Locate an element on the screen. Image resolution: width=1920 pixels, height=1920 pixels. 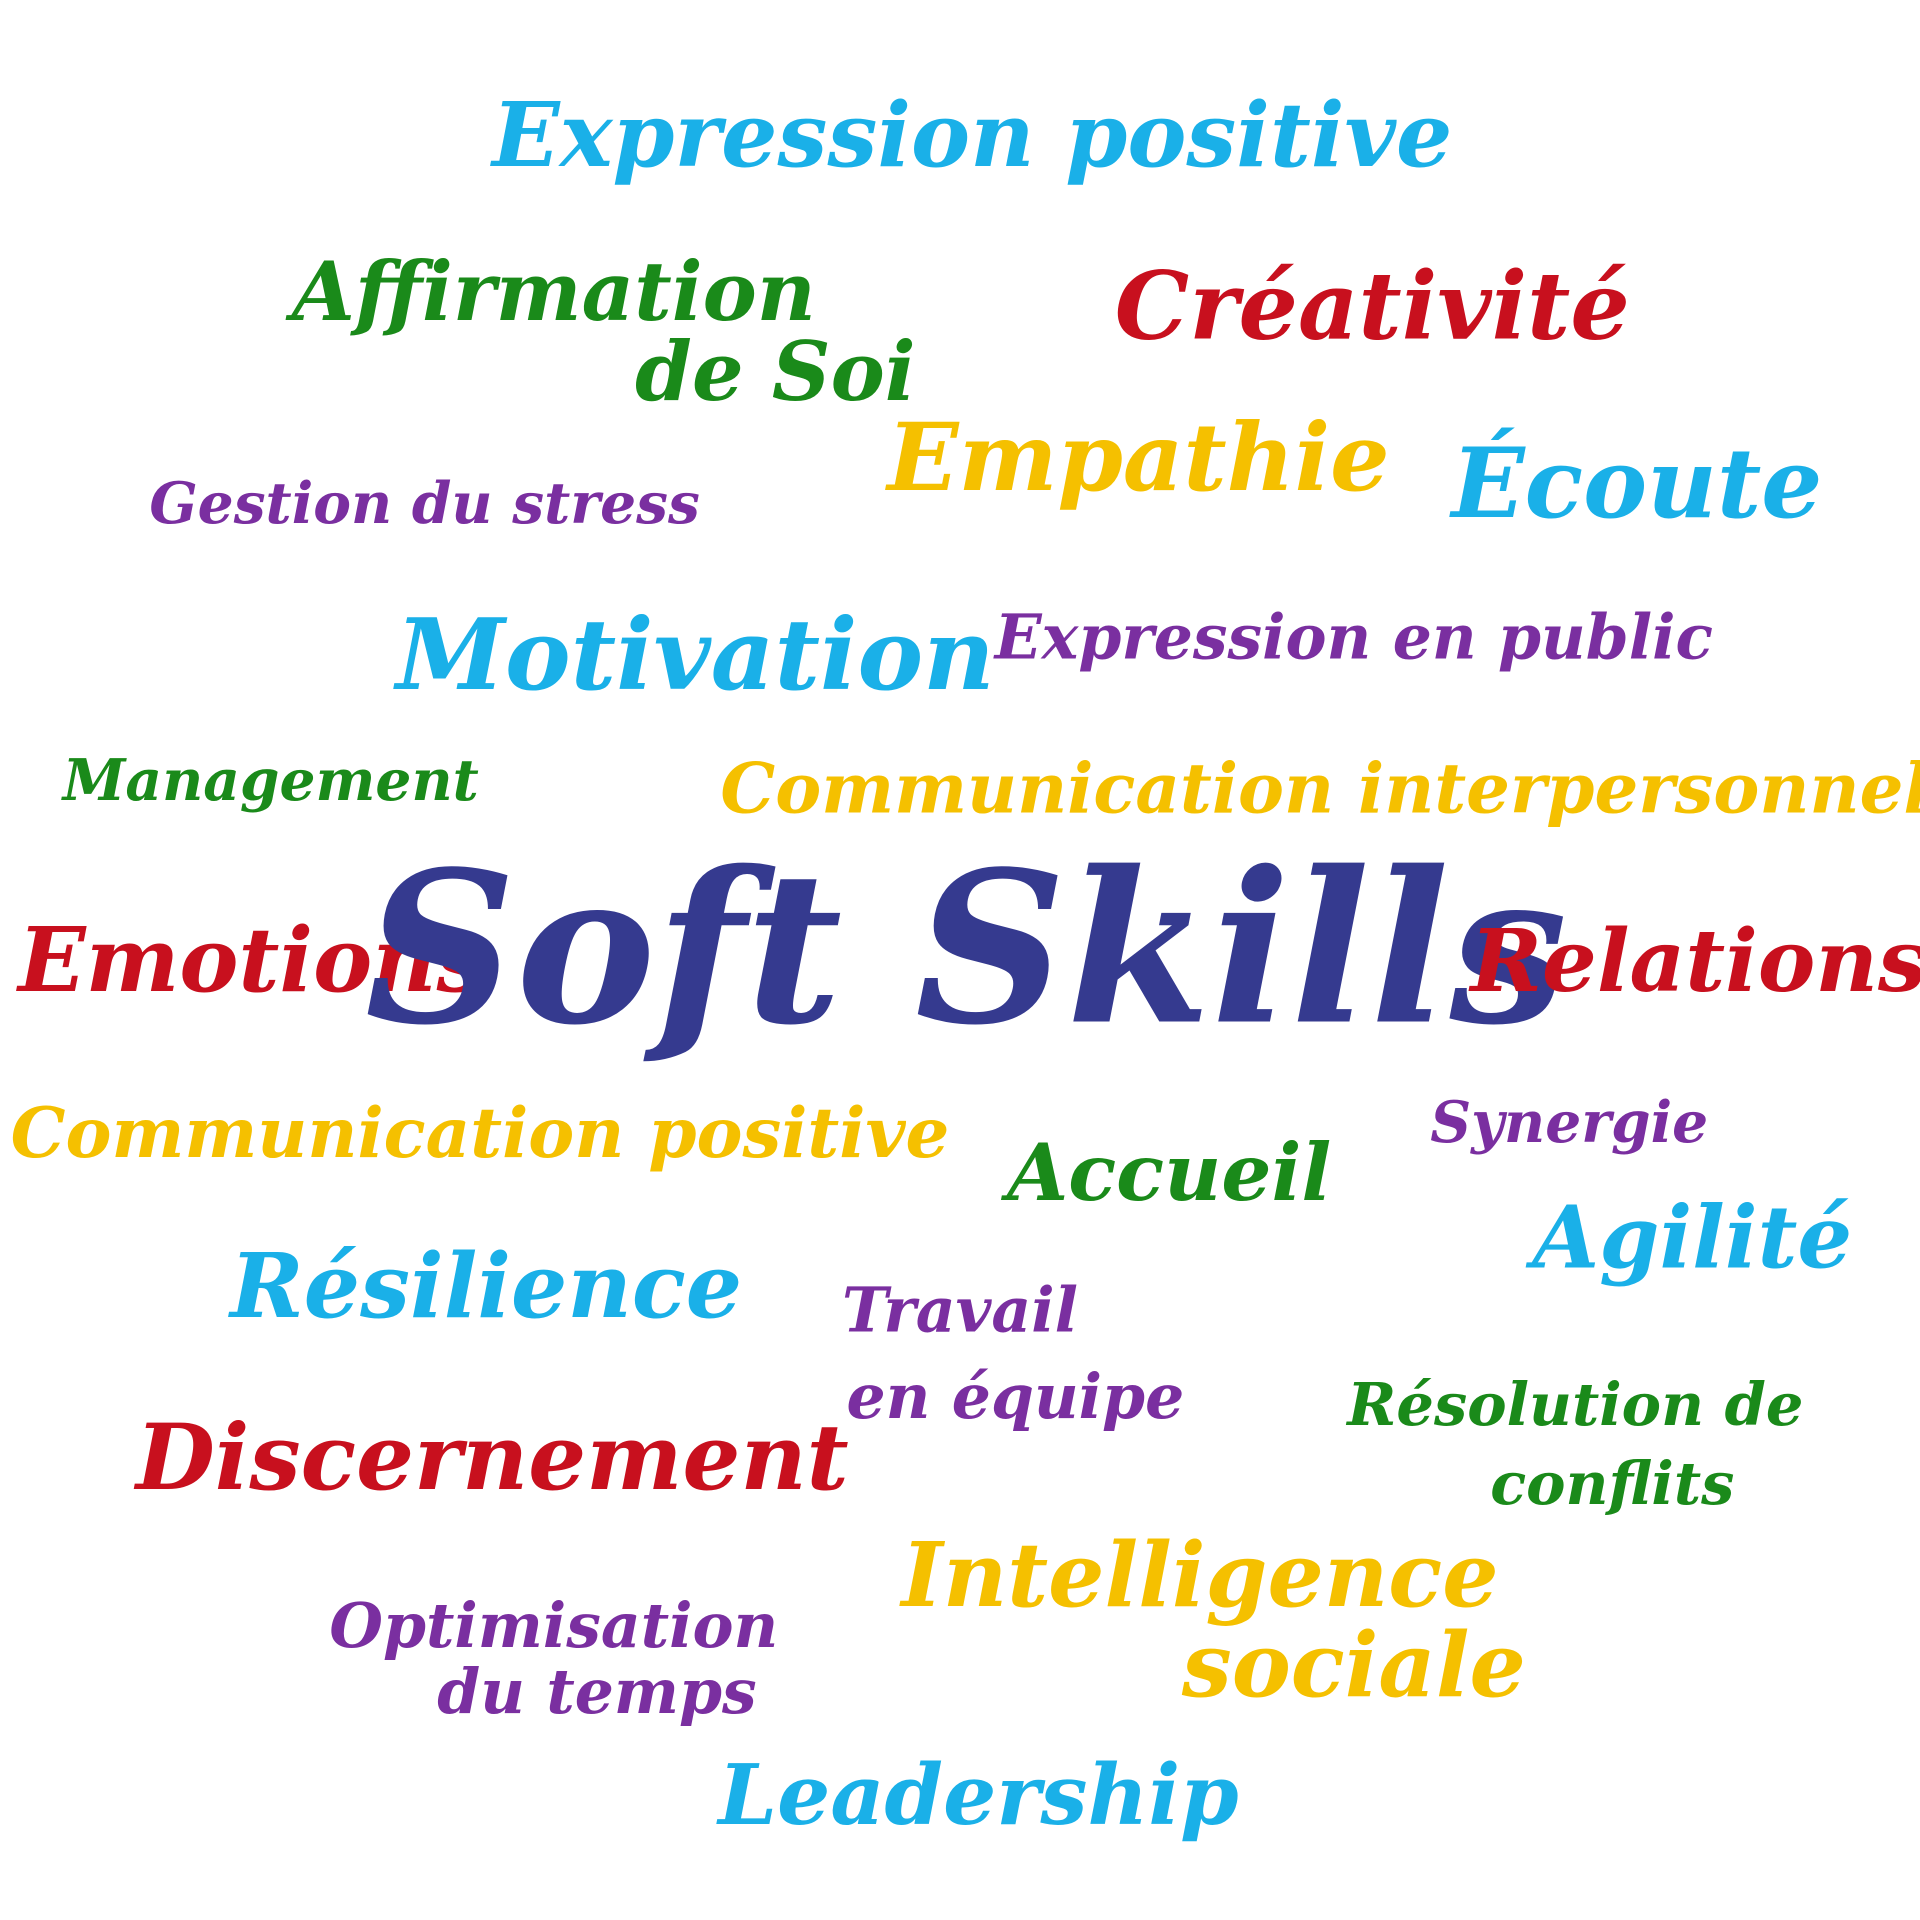
word-text: Empathie is located at coordinates (1136, 458).